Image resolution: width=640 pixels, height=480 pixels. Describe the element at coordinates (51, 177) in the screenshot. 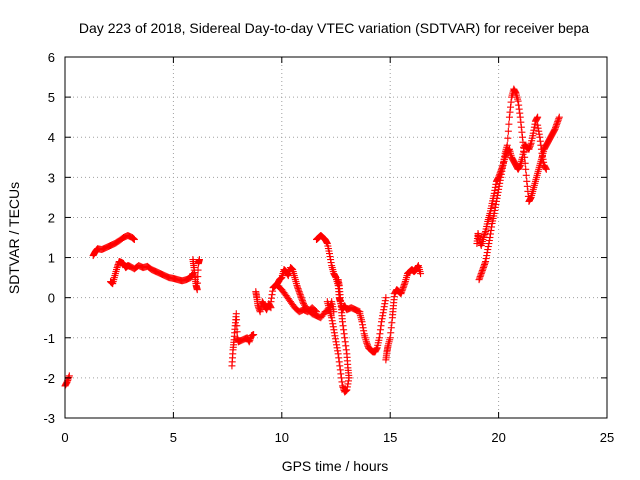

I see `y-tick-label: 3` at that location.